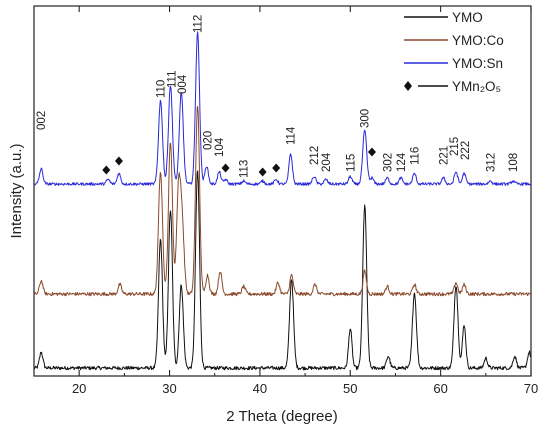  Describe the element at coordinates (476, 86) in the screenshot. I see `legend-label-ymn2o5: YMn₂O₅` at that location.